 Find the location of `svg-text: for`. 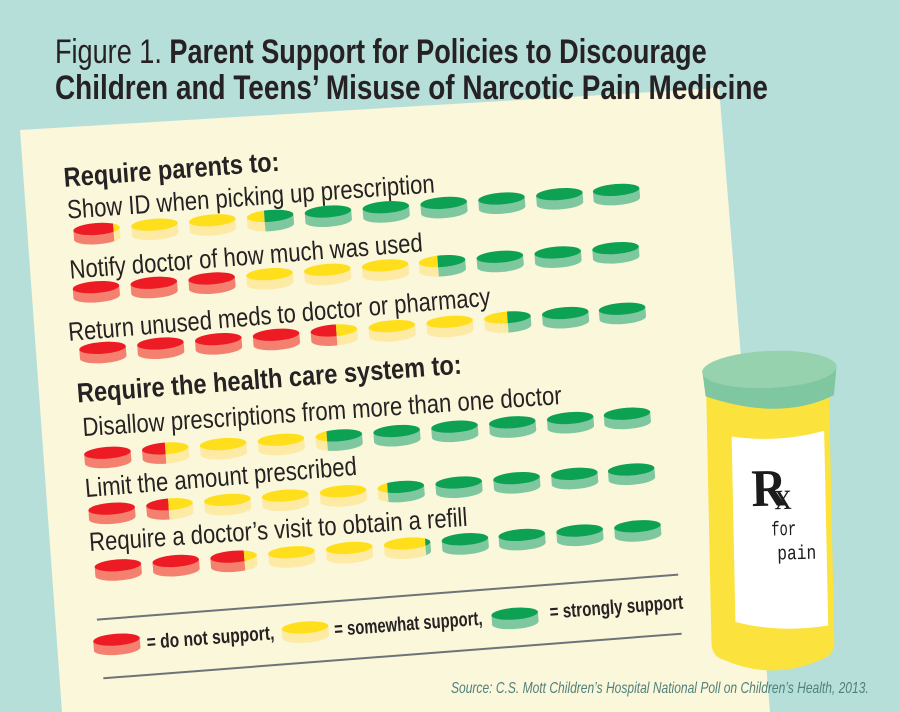

svg-text: for is located at coordinates (783, 531).